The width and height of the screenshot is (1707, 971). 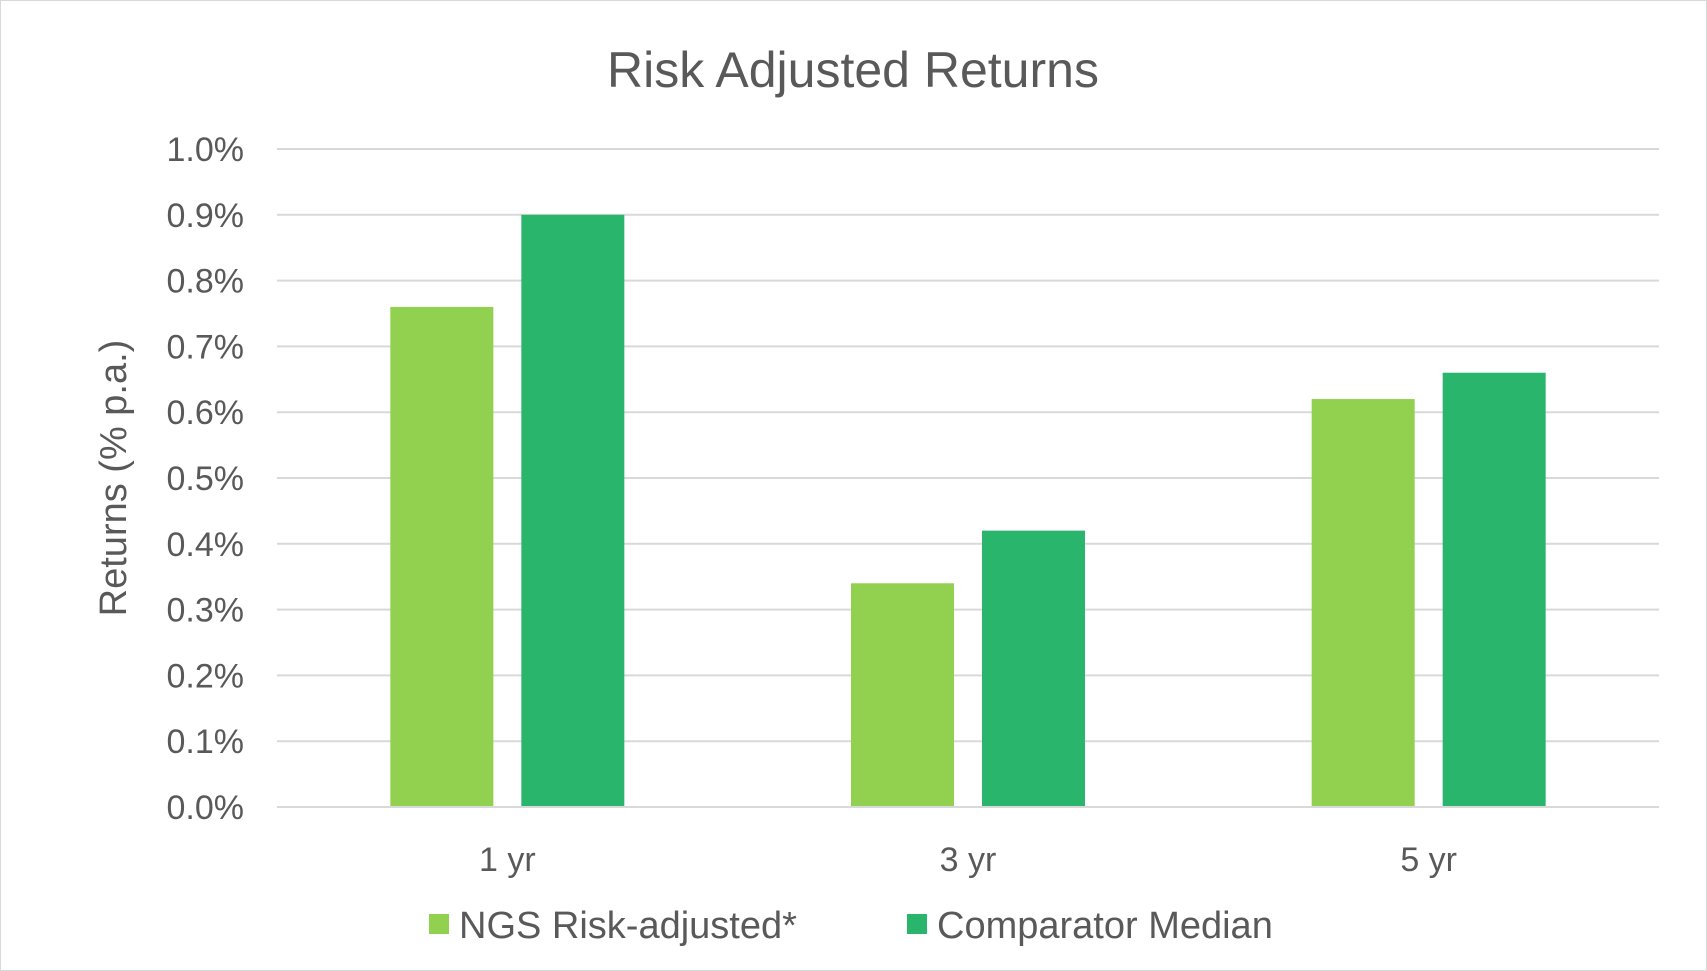 I want to click on y-tick-label: 0.7%, so click(x=206, y=347).